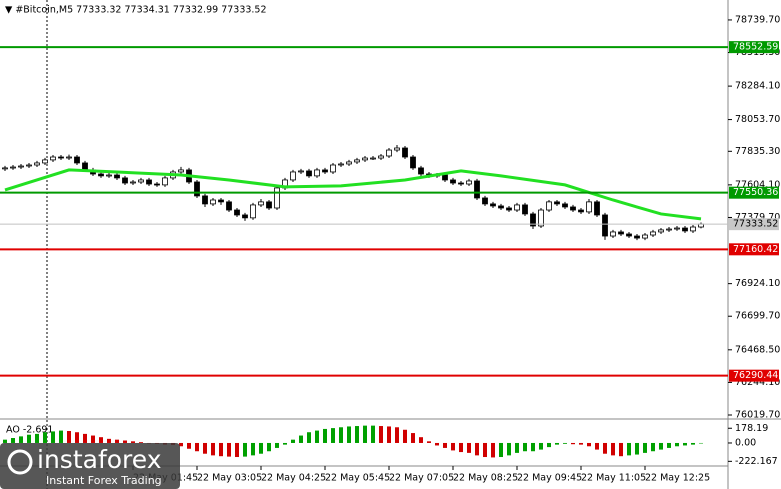  Describe the element at coordinates (755, 224) in the screenshot. I see `last-price-label: 77333.52` at that location.